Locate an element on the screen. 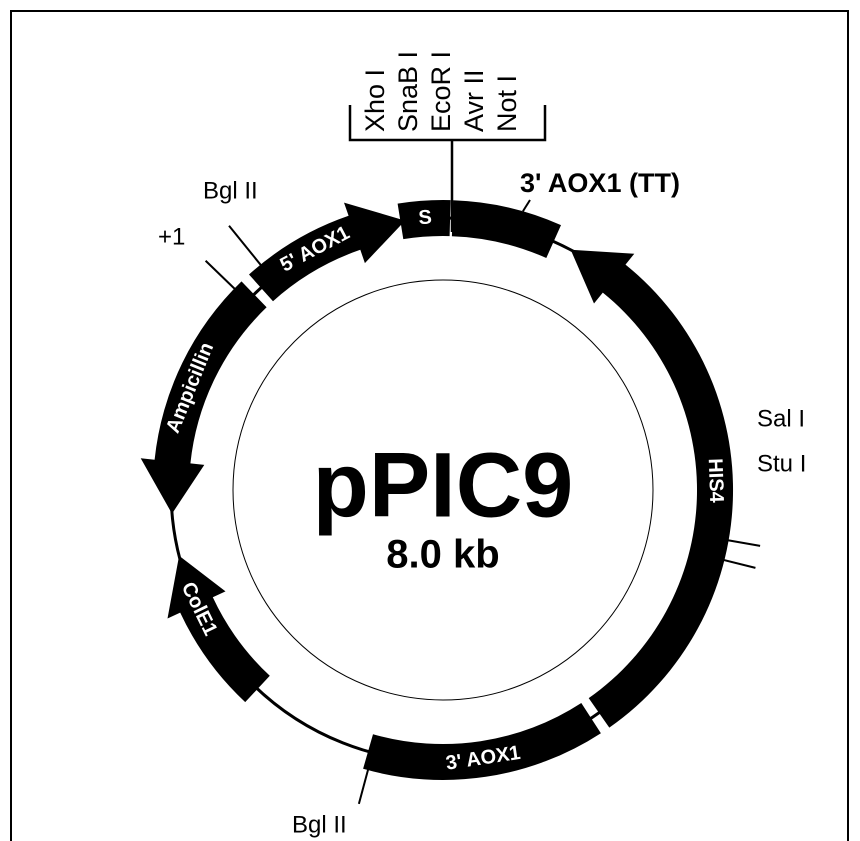 This screenshot has width=860, height=841. leader-line is located at coordinates (526, 205).